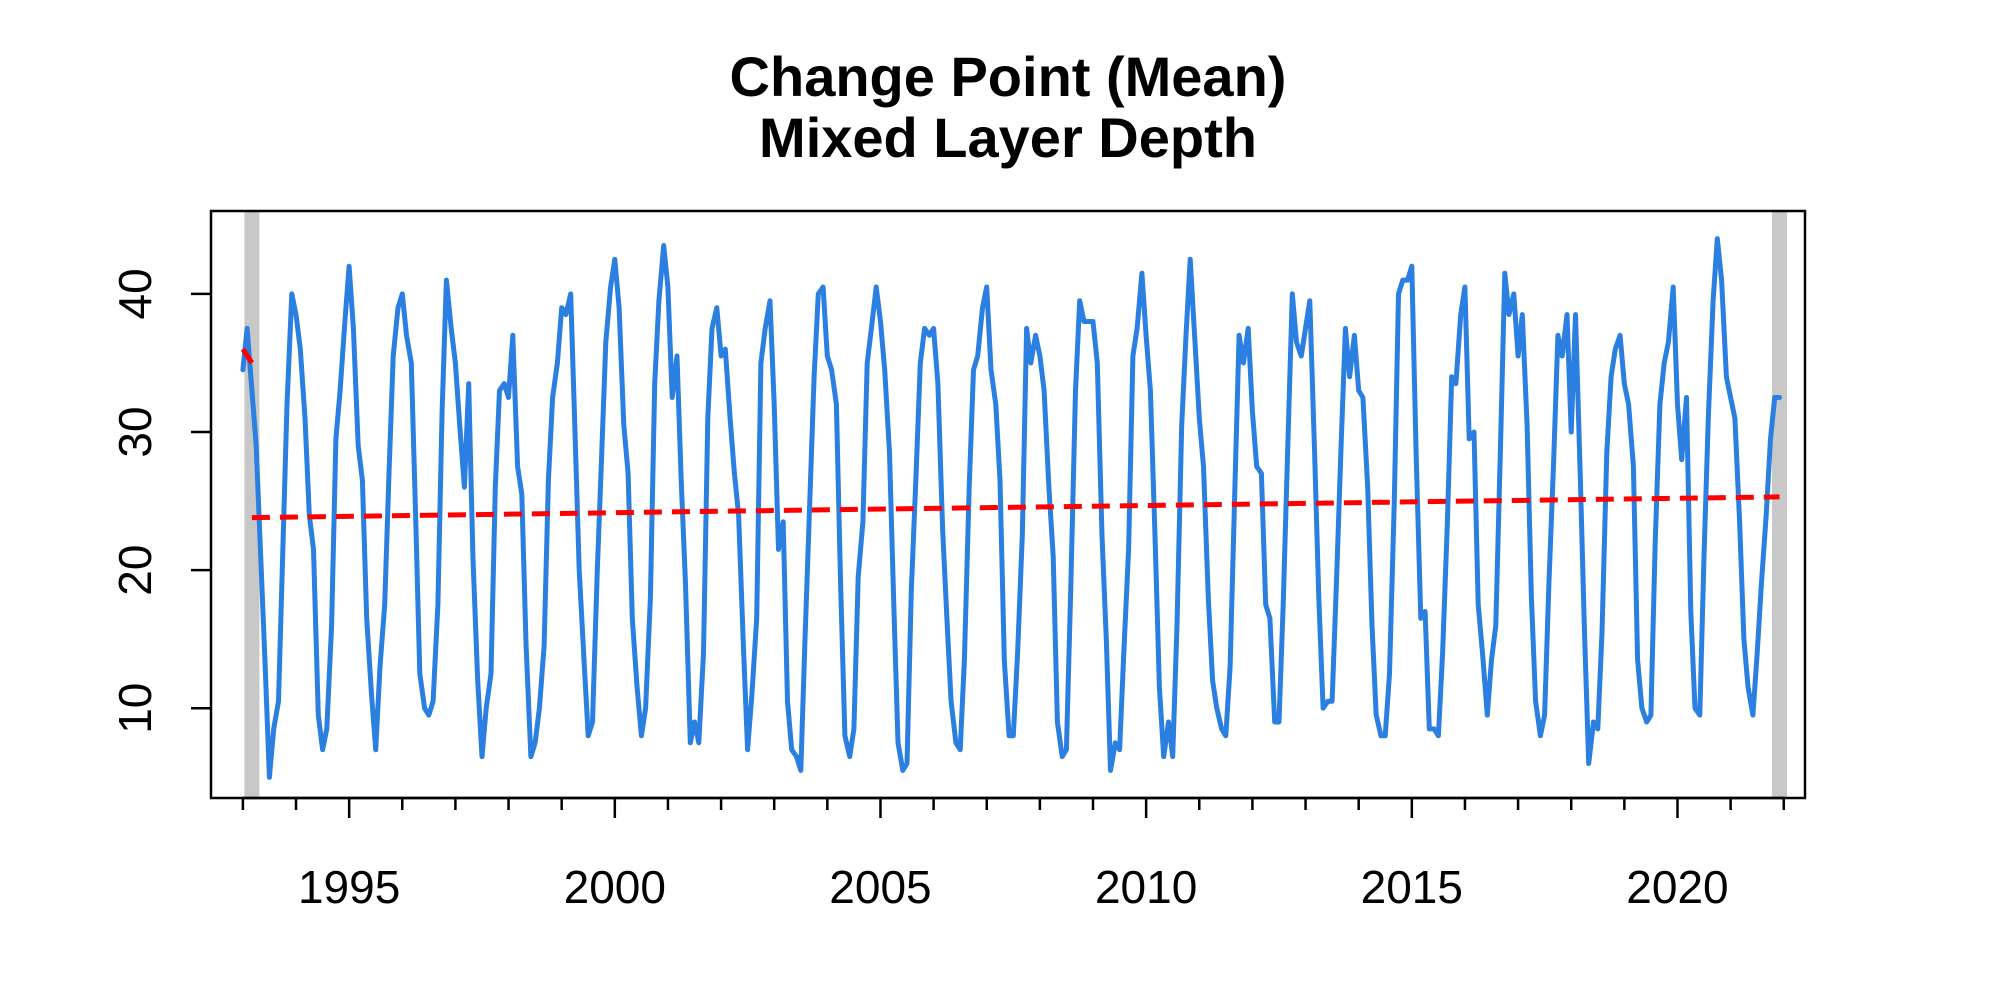 Image resolution: width=2000 pixels, height=1000 pixels. Describe the element at coordinates (1677, 887) in the screenshot. I see `x-tick-label: 2020` at that location.